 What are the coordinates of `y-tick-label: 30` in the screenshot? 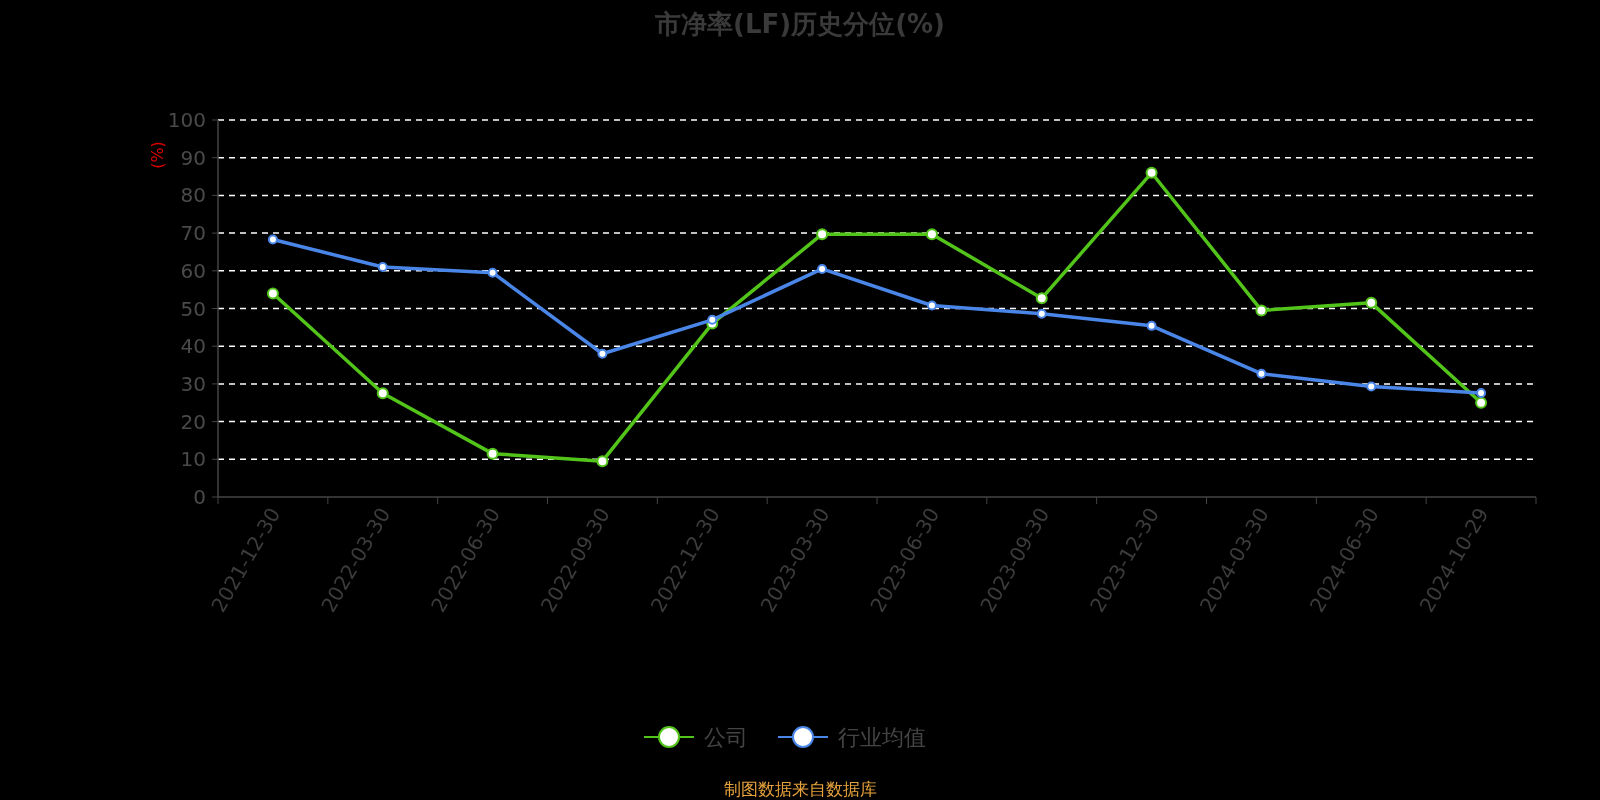 It's located at (193, 383).